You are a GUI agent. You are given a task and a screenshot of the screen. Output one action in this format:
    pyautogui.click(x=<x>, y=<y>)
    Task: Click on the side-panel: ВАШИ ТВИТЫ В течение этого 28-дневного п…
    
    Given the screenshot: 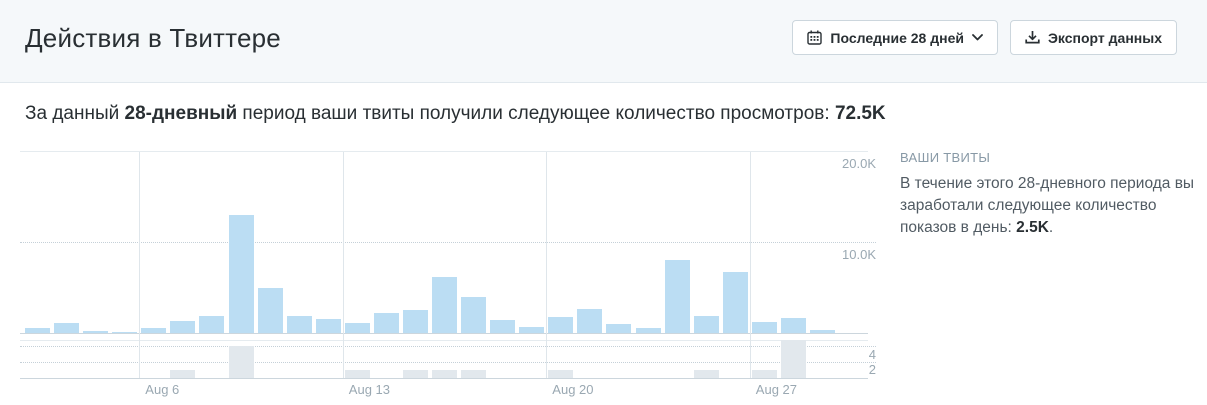 What is the action you would take?
    pyautogui.click(x=1047, y=194)
    